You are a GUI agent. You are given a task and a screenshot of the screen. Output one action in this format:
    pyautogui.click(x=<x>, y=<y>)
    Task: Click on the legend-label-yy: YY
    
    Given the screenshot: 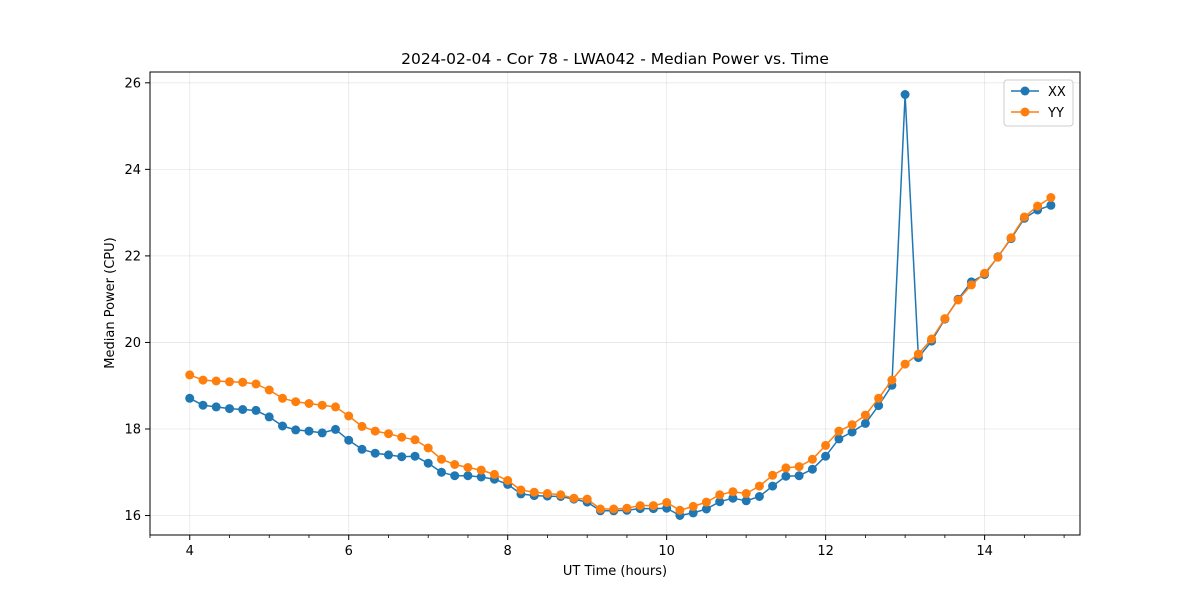 What is the action you would take?
    pyautogui.click(x=1055, y=113)
    